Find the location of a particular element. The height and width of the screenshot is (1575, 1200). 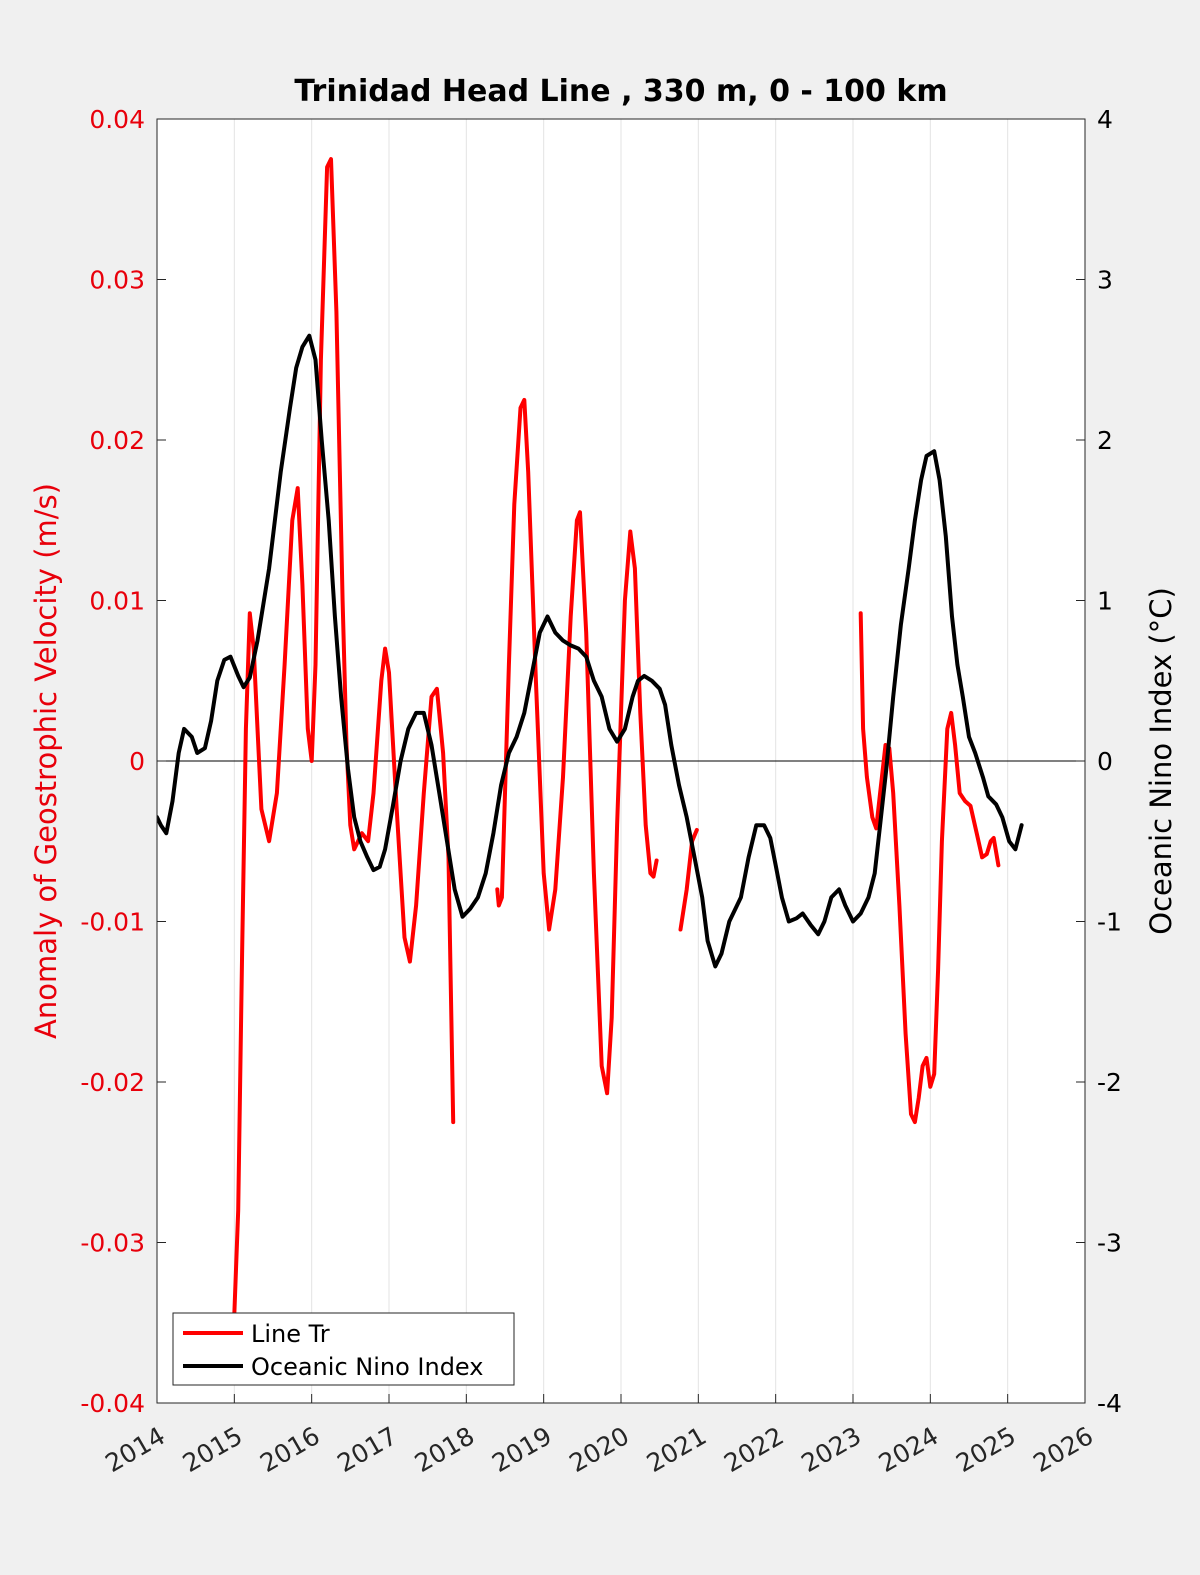

y-right-tick-label: 2 is located at coordinates (1105, 440).